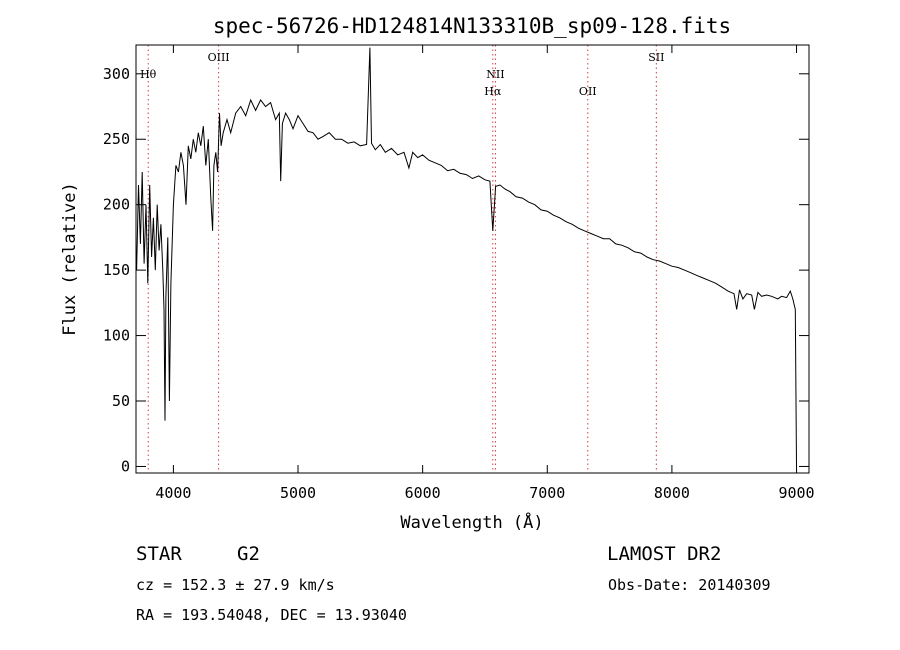 This screenshot has width=900, height=650. What do you see at coordinates (298, 493) in the screenshot?
I see `x-tick-label: 5000` at bounding box center [298, 493].